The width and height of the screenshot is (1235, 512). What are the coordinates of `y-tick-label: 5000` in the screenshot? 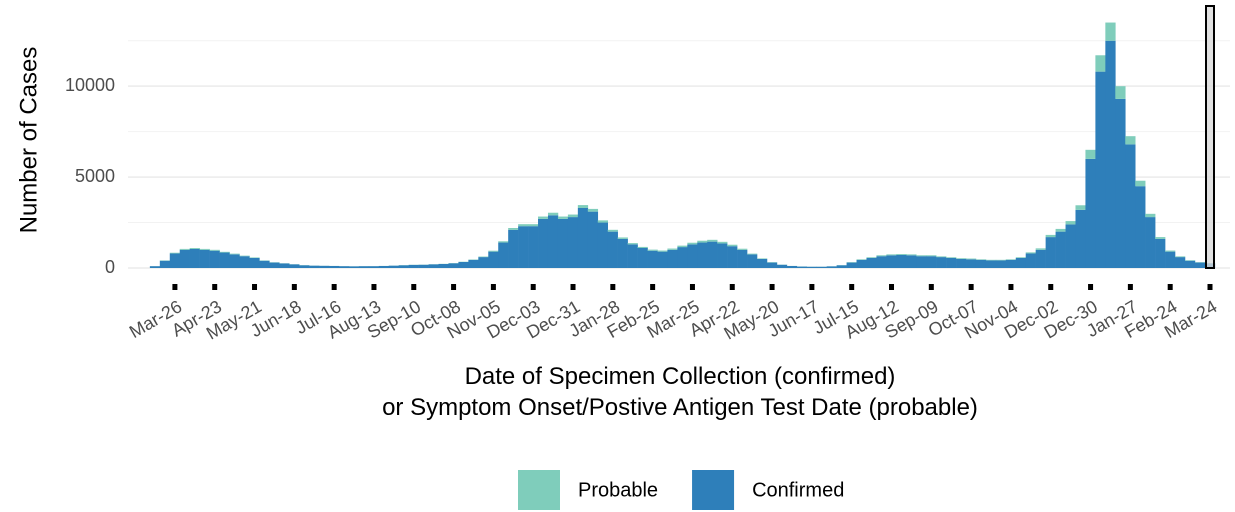 It's located at (95, 176).